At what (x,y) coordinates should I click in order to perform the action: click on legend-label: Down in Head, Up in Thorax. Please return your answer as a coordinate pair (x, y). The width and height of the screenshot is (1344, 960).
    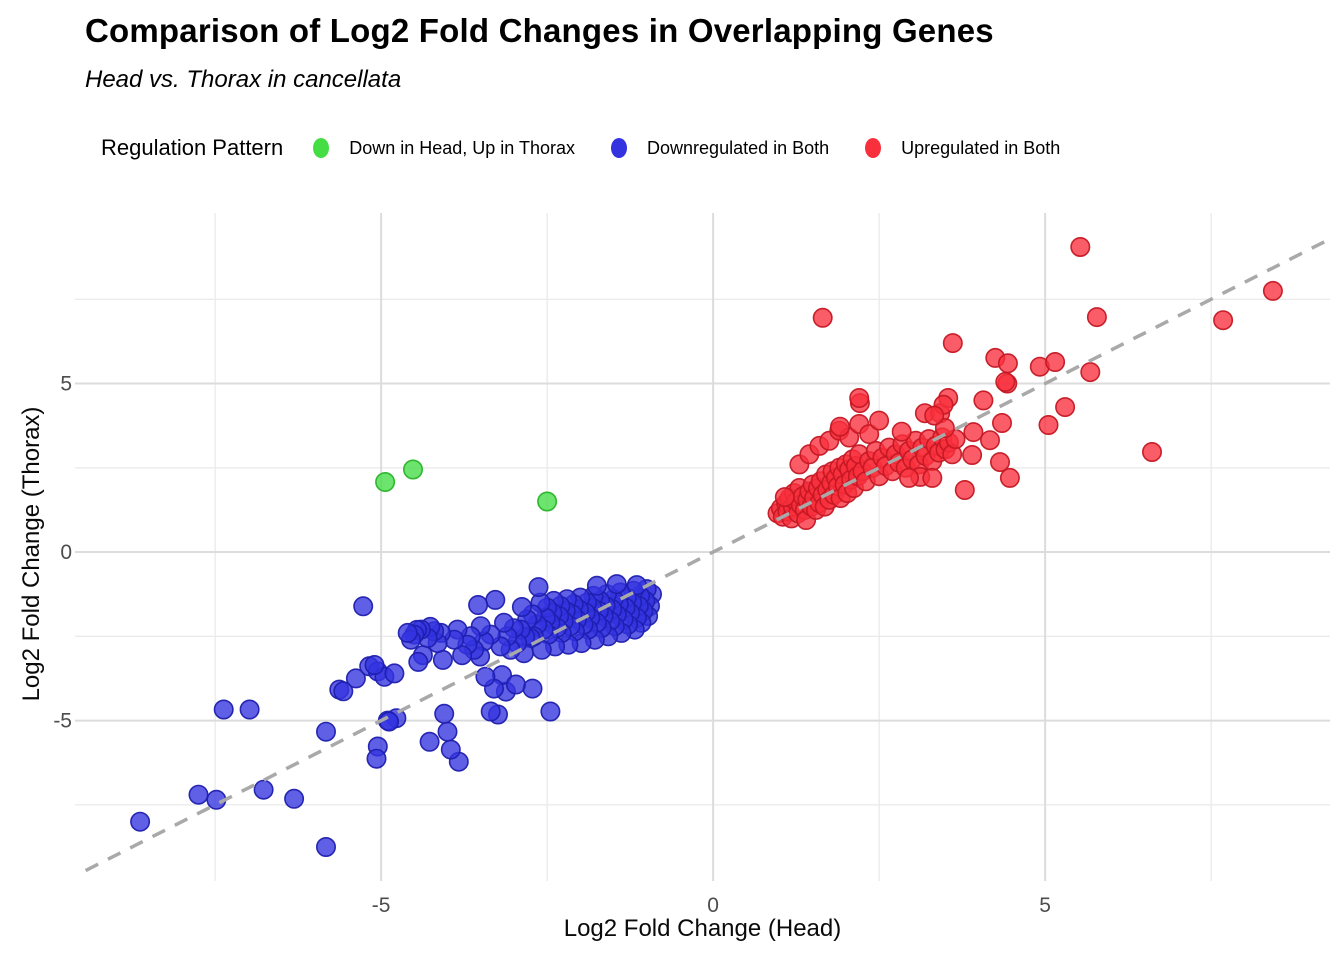
    Looking at the image, I should click on (462, 147).